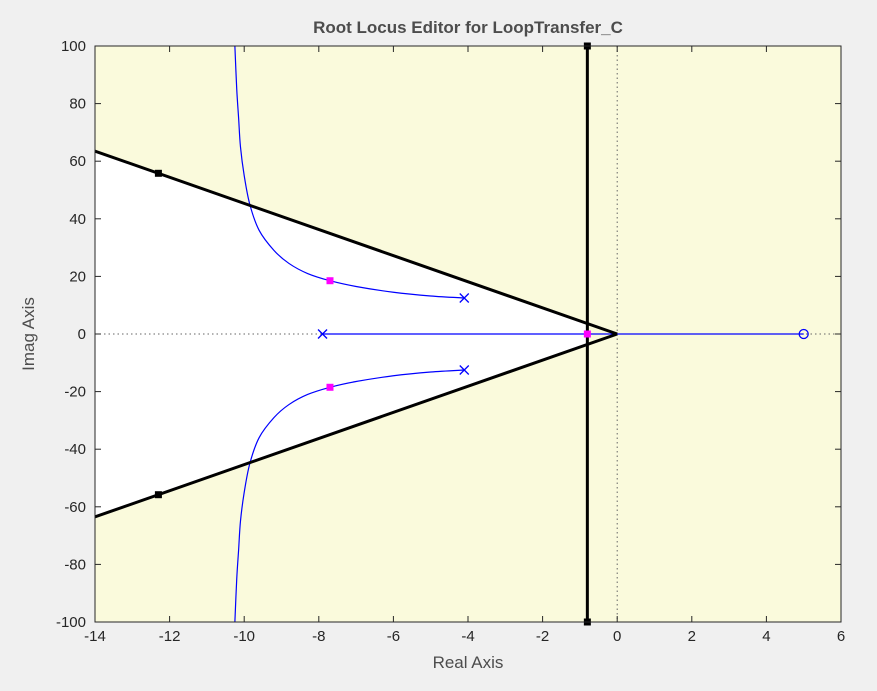  What do you see at coordinates (77, 161) in the screenshot?
I see `y-tick-label: 60` at bounding box center [77, 161].